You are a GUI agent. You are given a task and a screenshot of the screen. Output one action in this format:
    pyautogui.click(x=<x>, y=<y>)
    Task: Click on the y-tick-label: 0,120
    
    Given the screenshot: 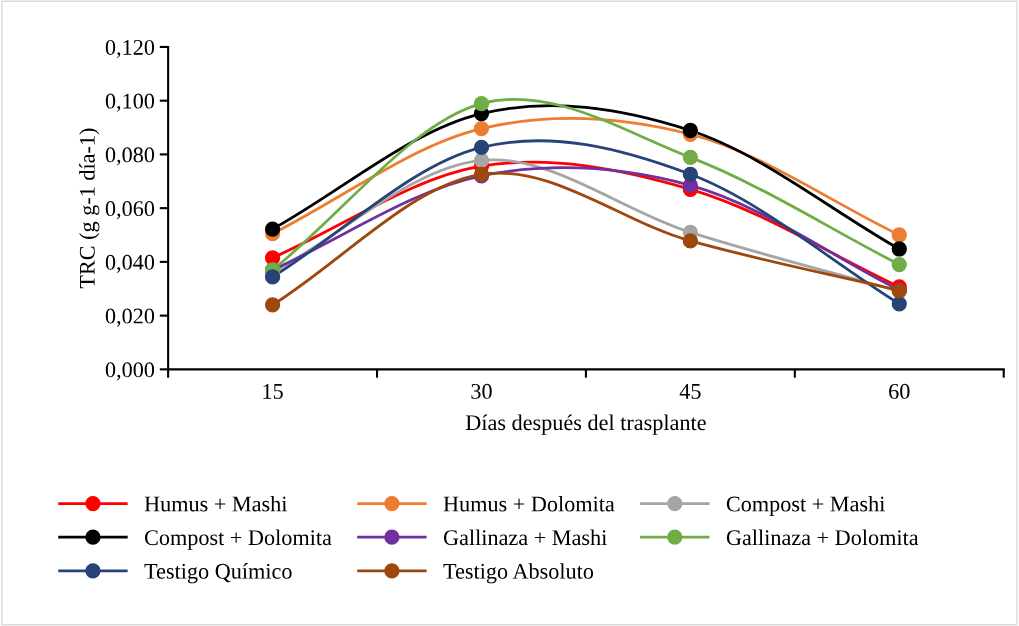 What is the action you would take?
    pyautogui.click(x=130, y=49)
    